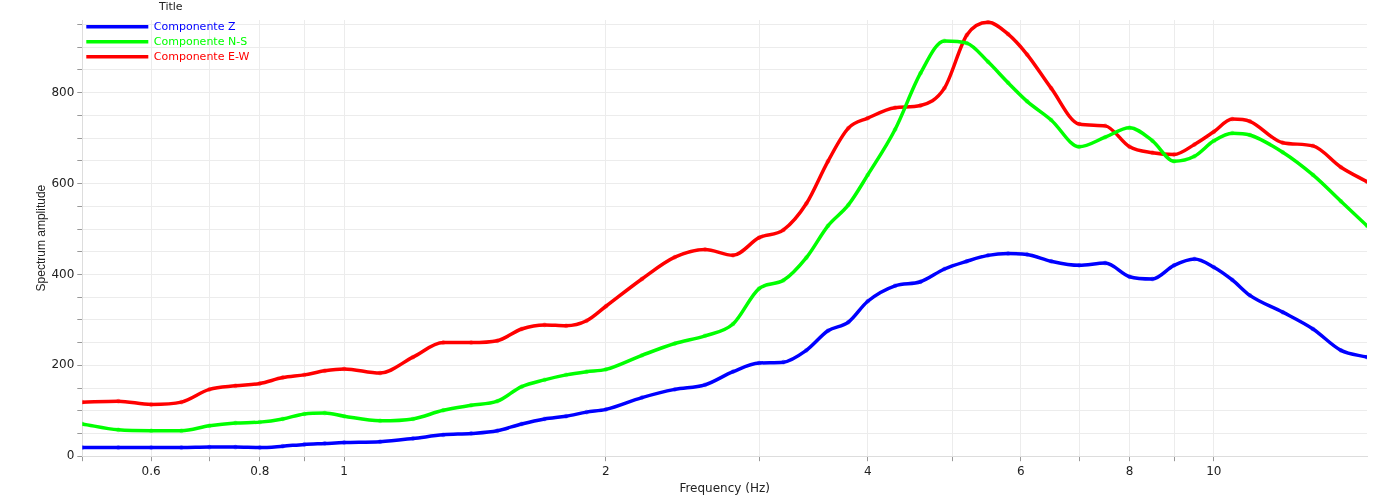 The height and width of the screenshot is (502, 1381). Describe the element at coordinates (70, 455) in the screenshot. I see `y-tick-label: 0` at that location.